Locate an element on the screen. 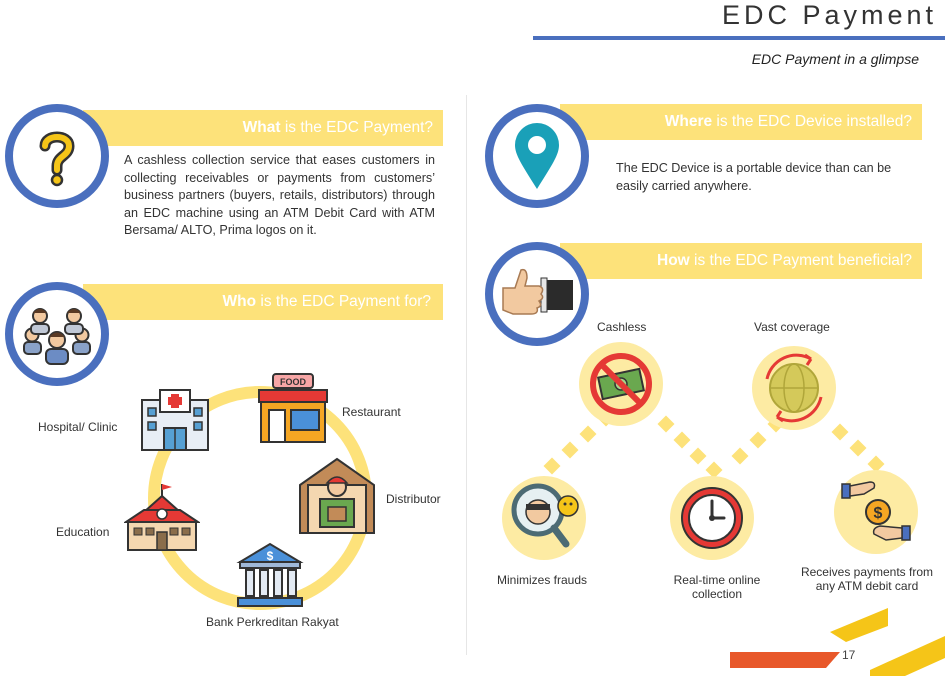 This screenshot has height=676, width=945. page-number: 17 is located at coordinates (849, 655).